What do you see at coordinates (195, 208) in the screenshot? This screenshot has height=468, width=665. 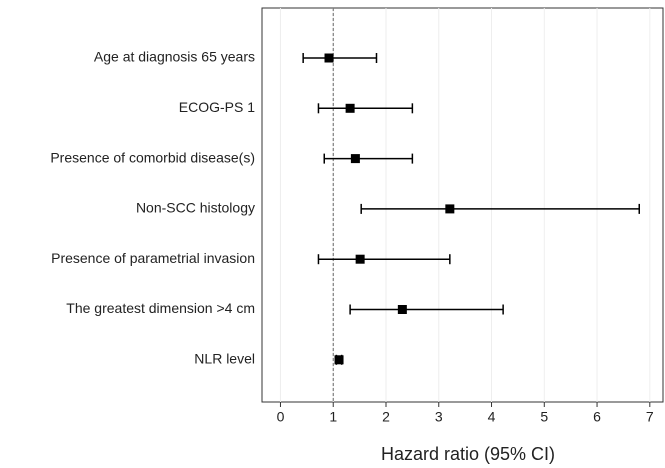 I see `row-label: Non-SCC histology` at bounding box center [195, 208].